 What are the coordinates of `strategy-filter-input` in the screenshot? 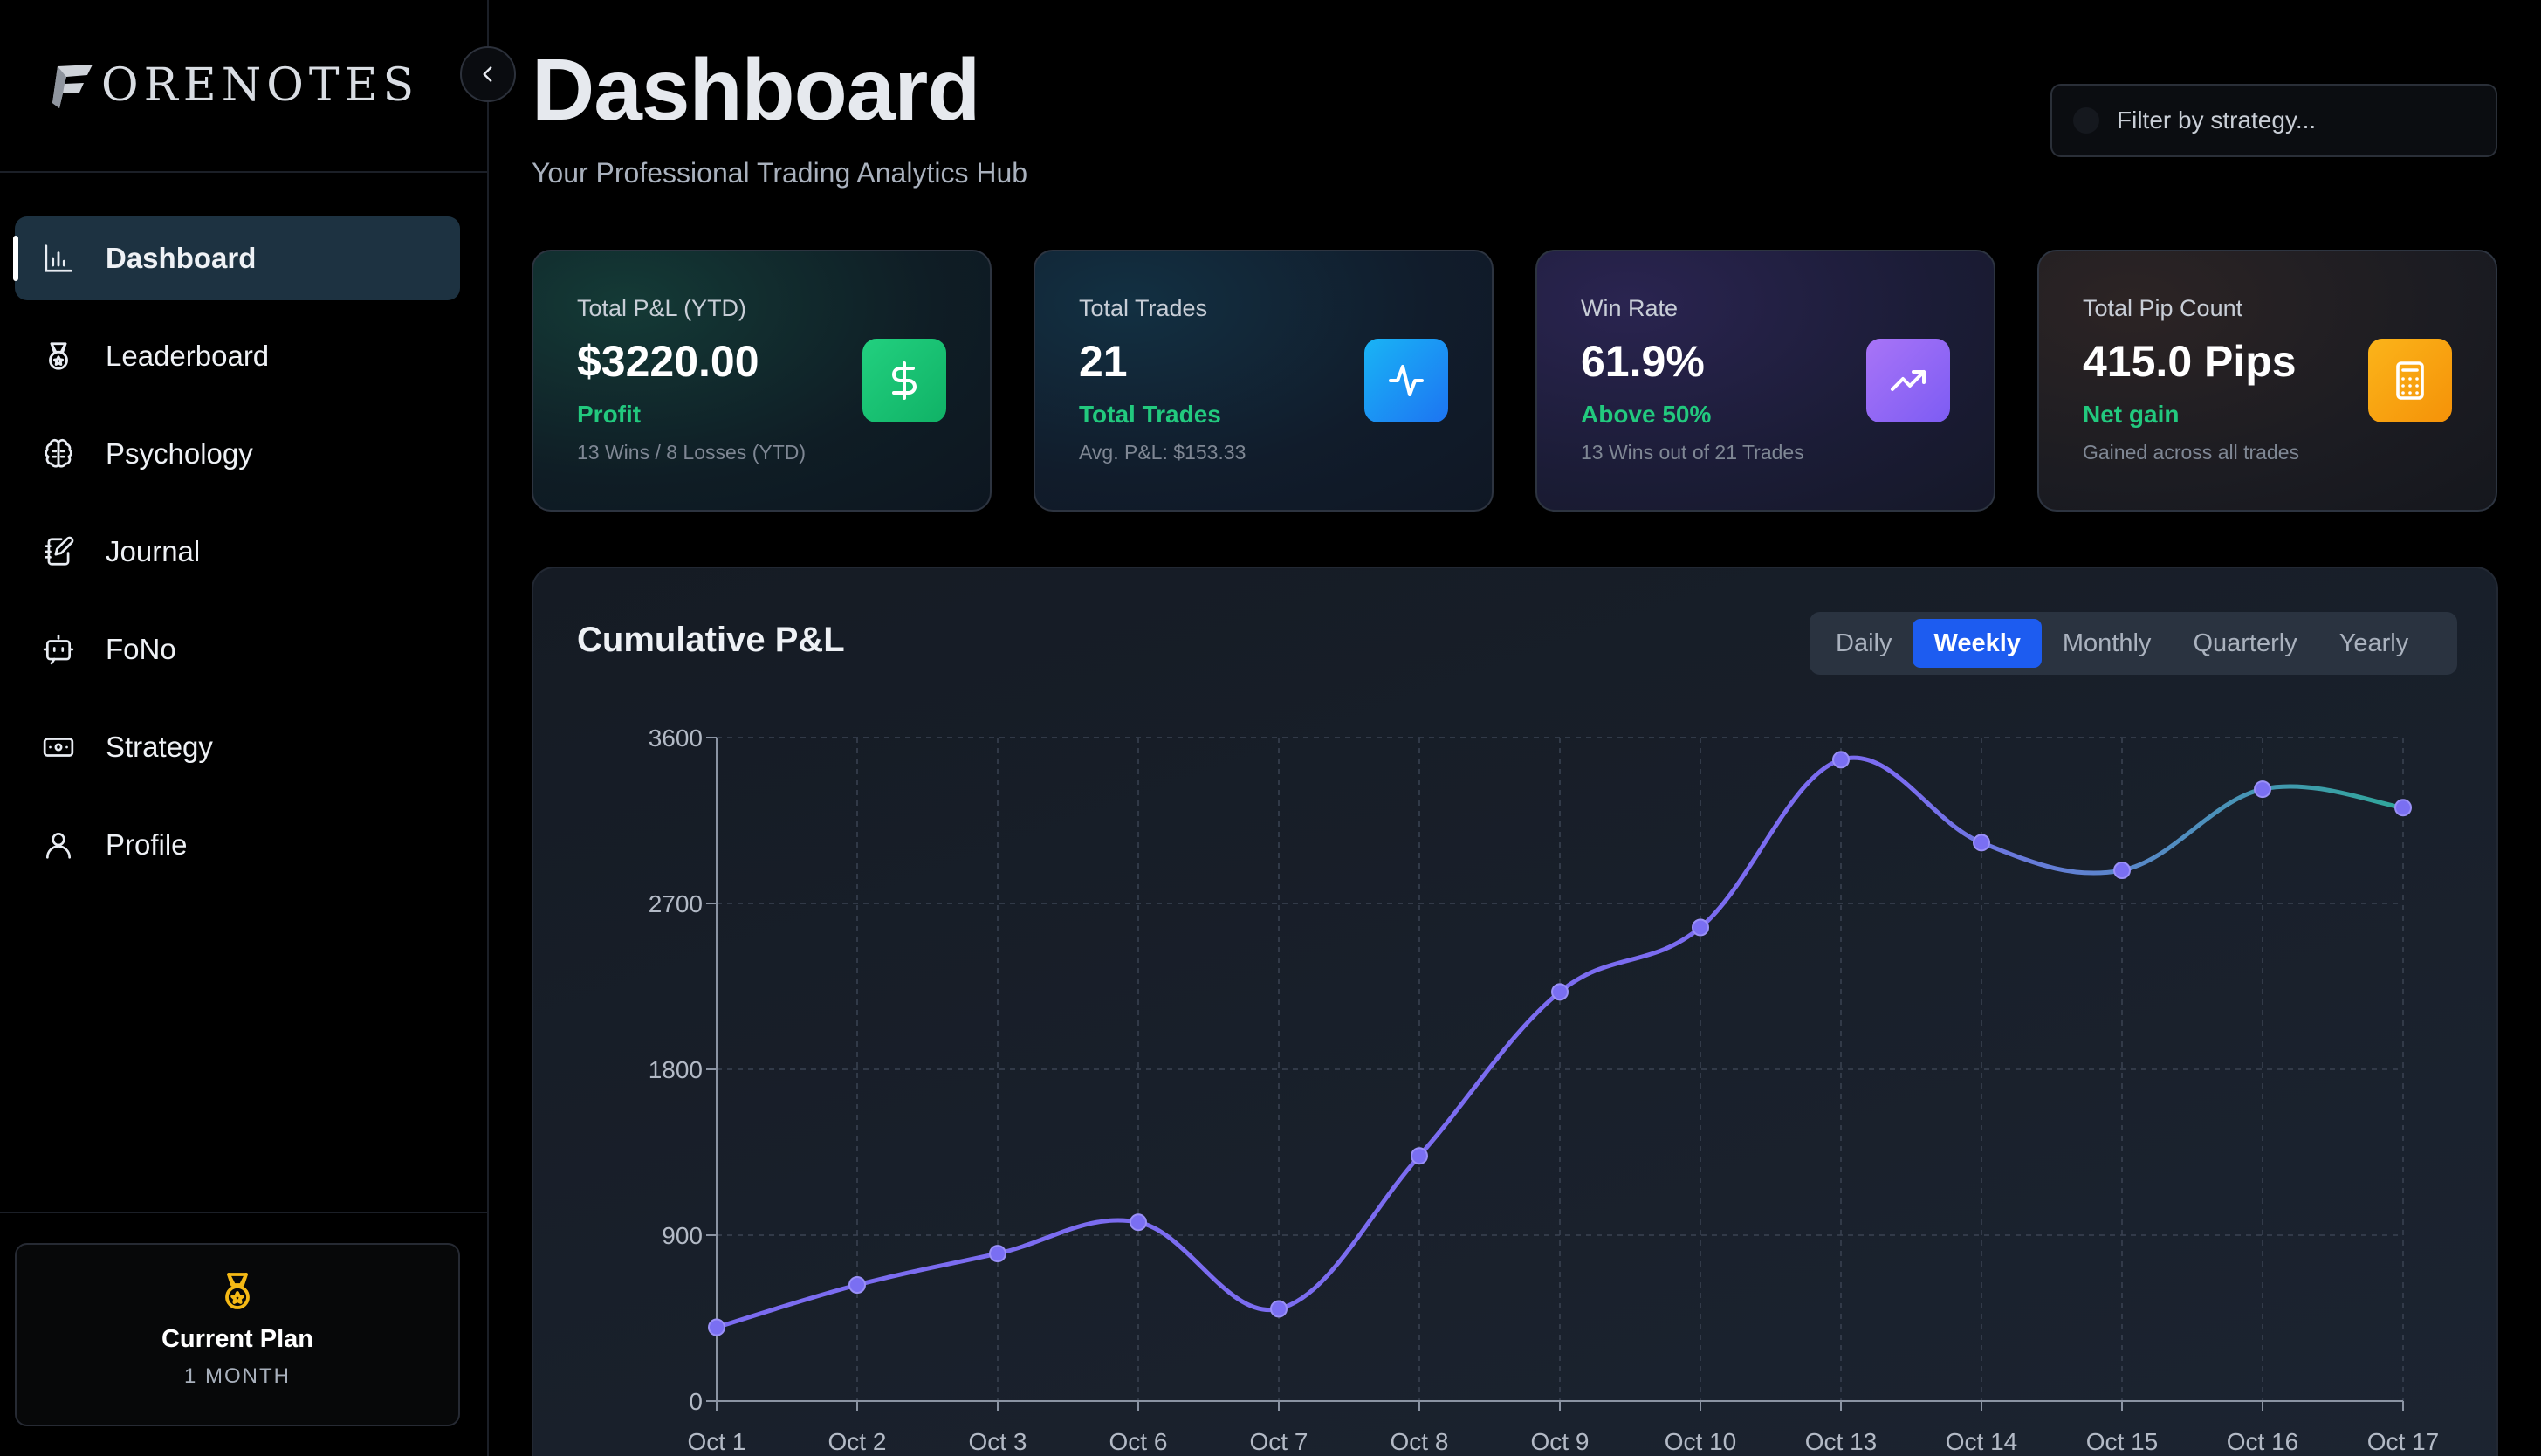 It's located at (2300, 120).